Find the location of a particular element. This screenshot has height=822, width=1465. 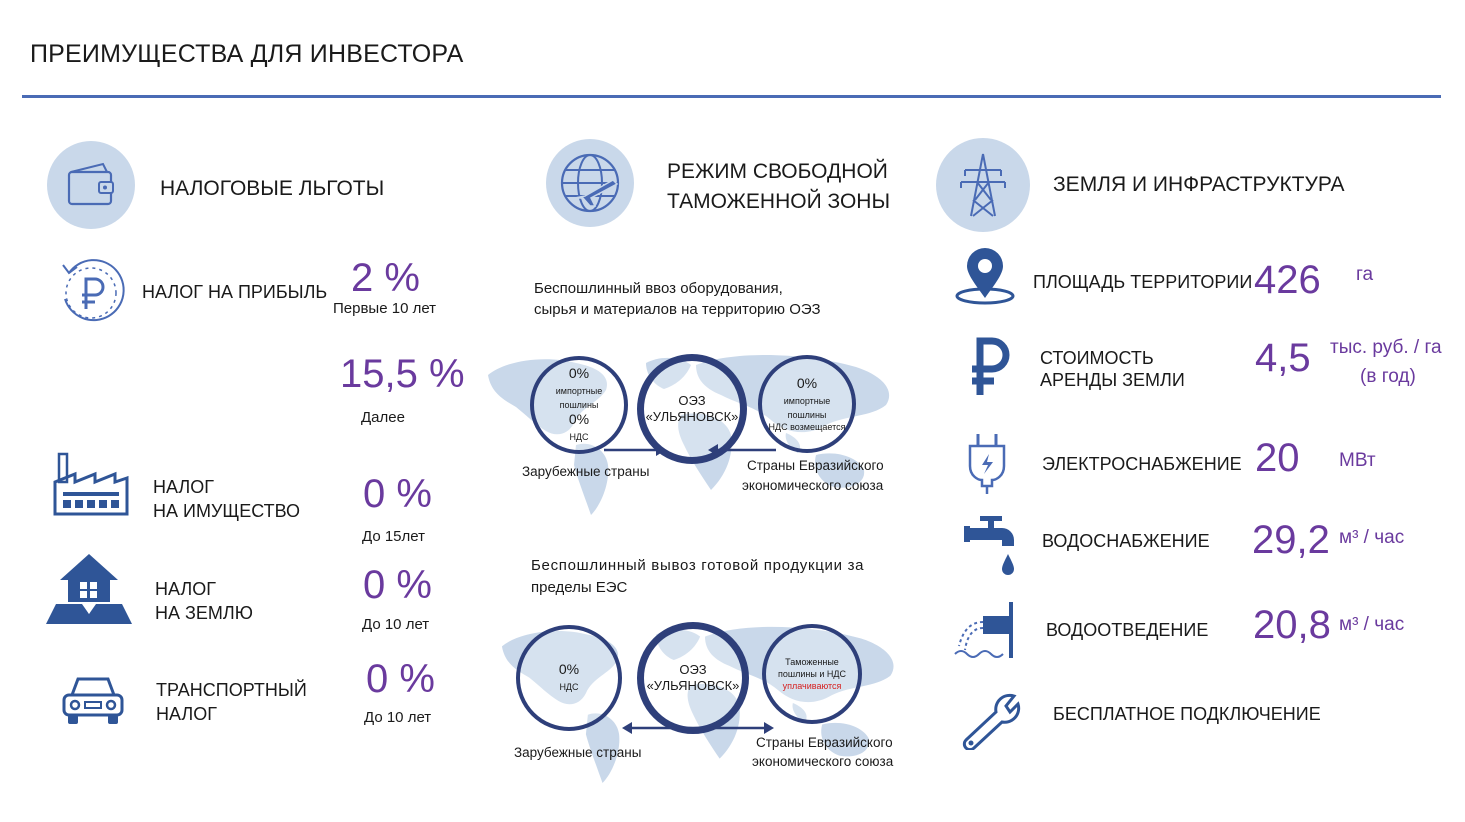

profit-tax-value-2: 15,5 % is located at coordinates (402, 374).